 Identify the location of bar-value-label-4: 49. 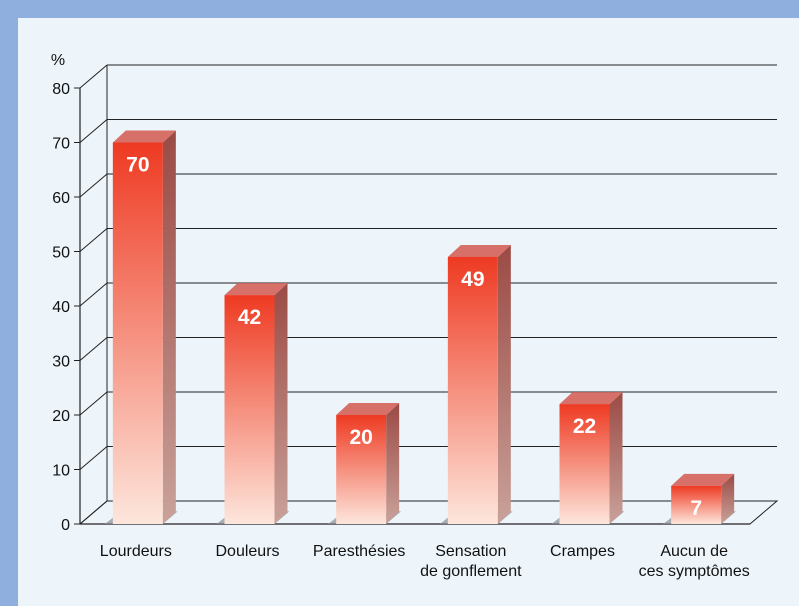
(472, 279).